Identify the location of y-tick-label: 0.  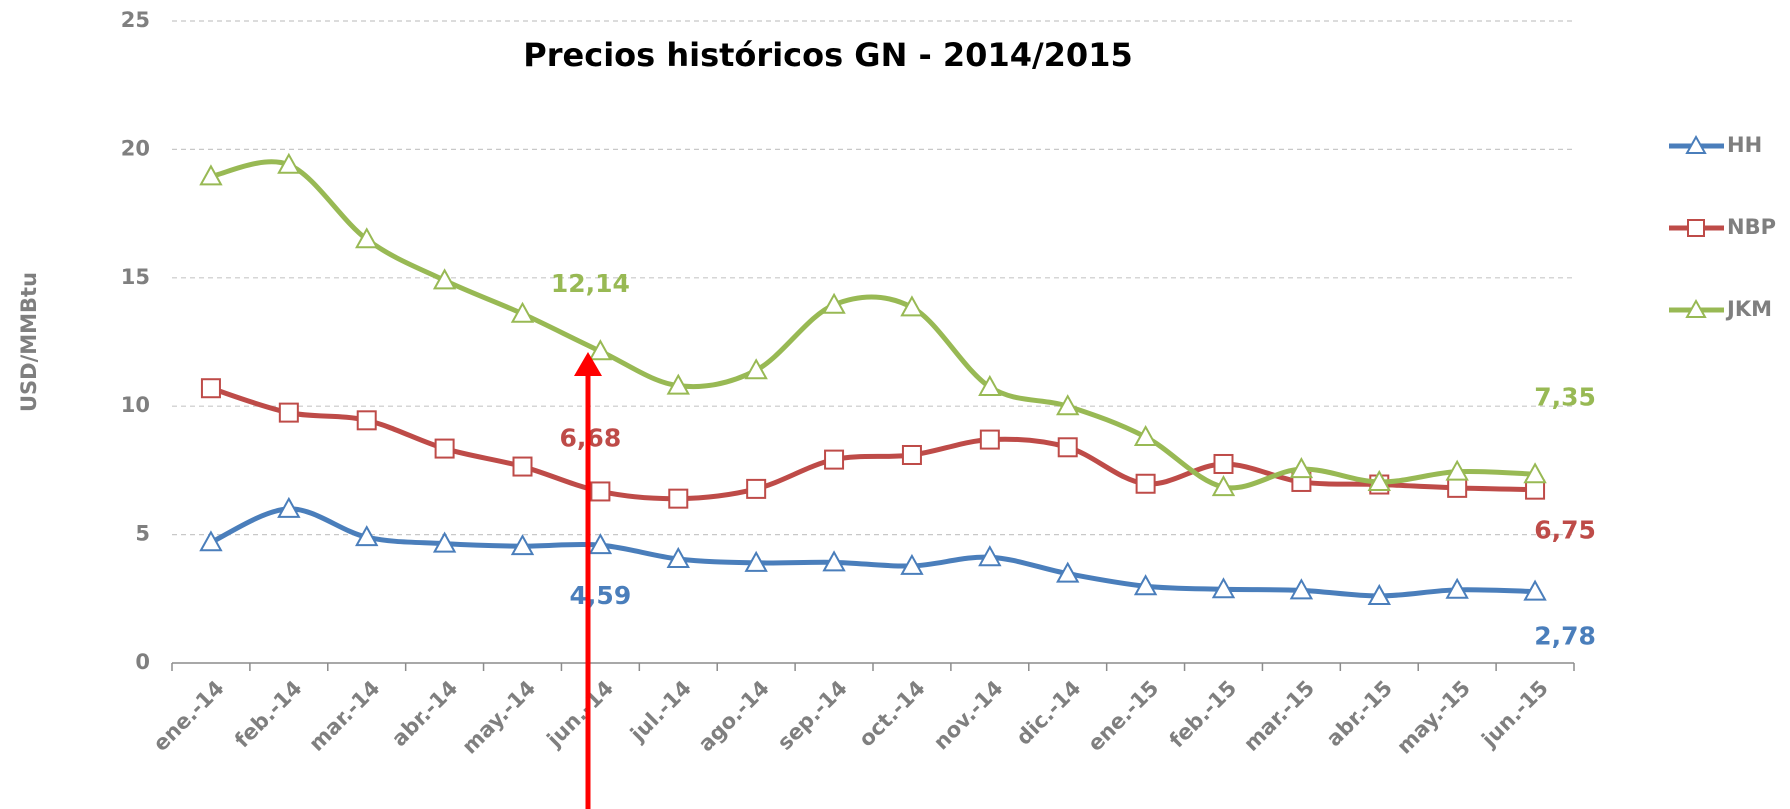
(142, 662).